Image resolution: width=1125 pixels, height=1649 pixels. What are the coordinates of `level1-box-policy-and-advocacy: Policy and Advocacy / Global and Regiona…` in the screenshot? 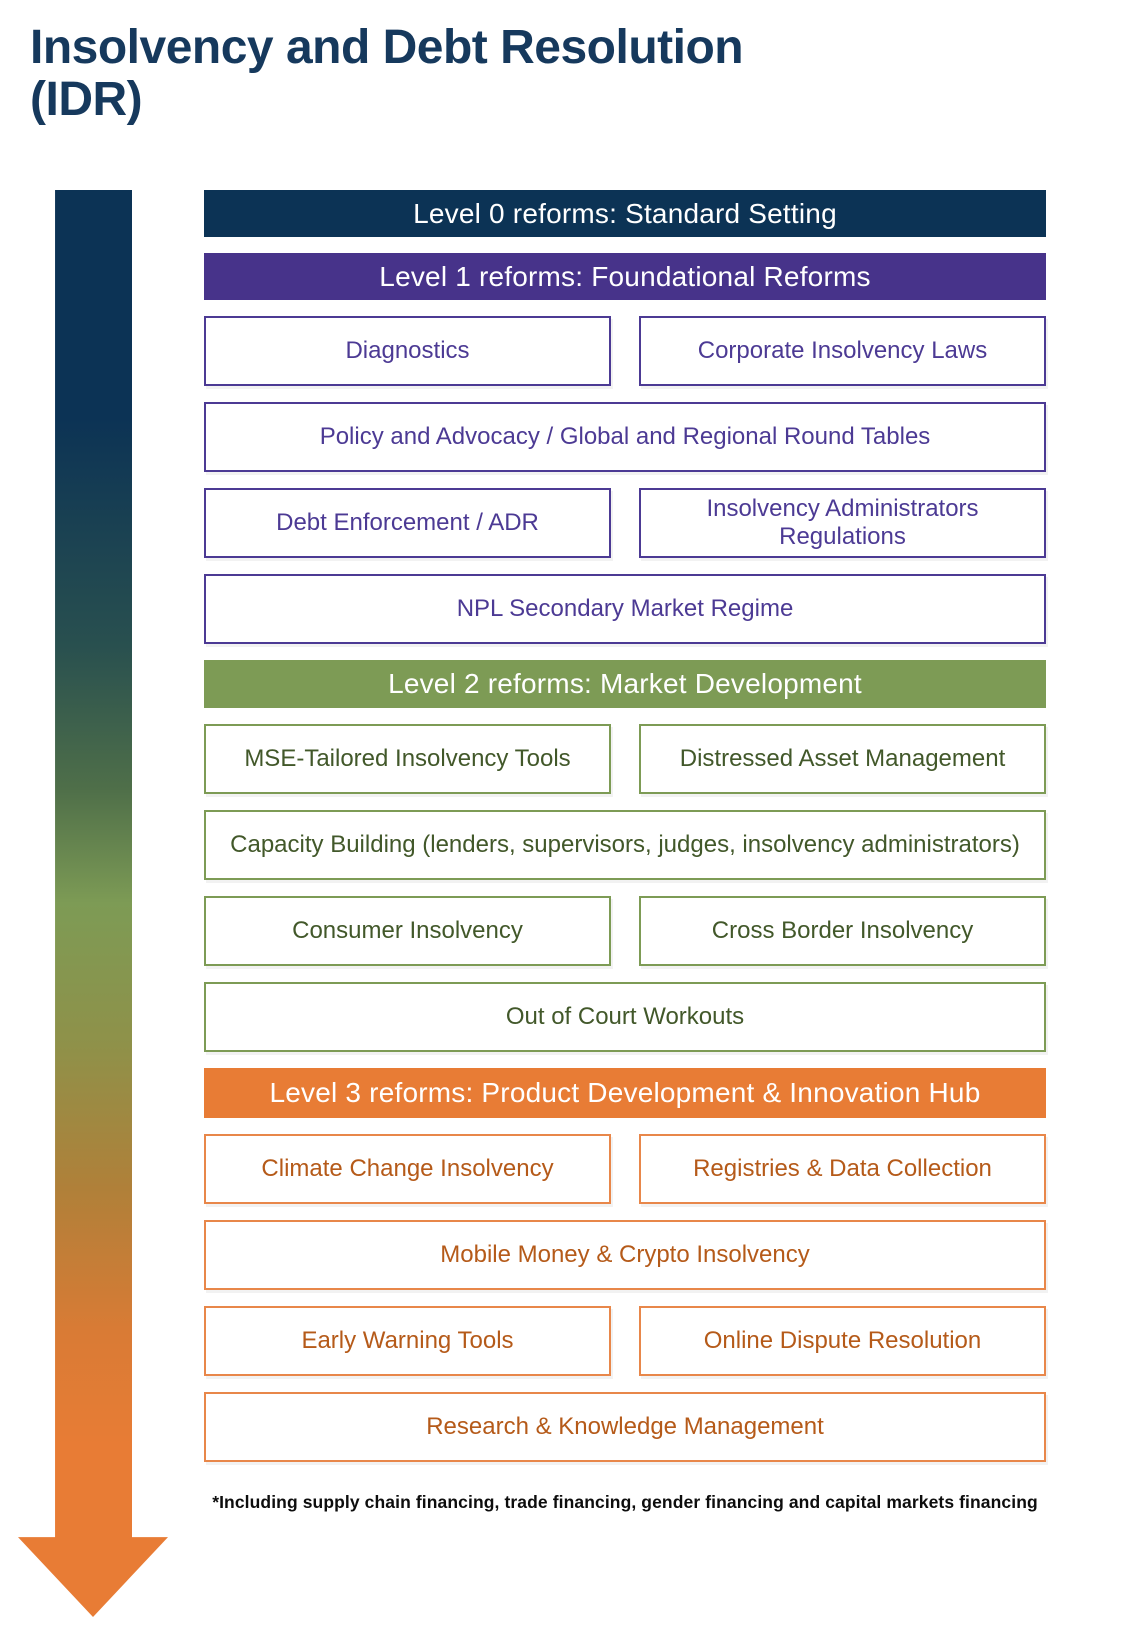 It's located at (625, 437).